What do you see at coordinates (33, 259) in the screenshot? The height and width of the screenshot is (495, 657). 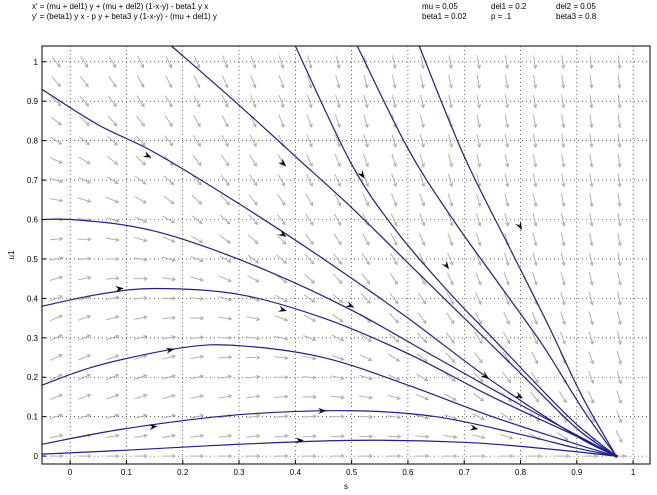 I see `y-tick-label: 0.5` at bounding box center [33, 259].